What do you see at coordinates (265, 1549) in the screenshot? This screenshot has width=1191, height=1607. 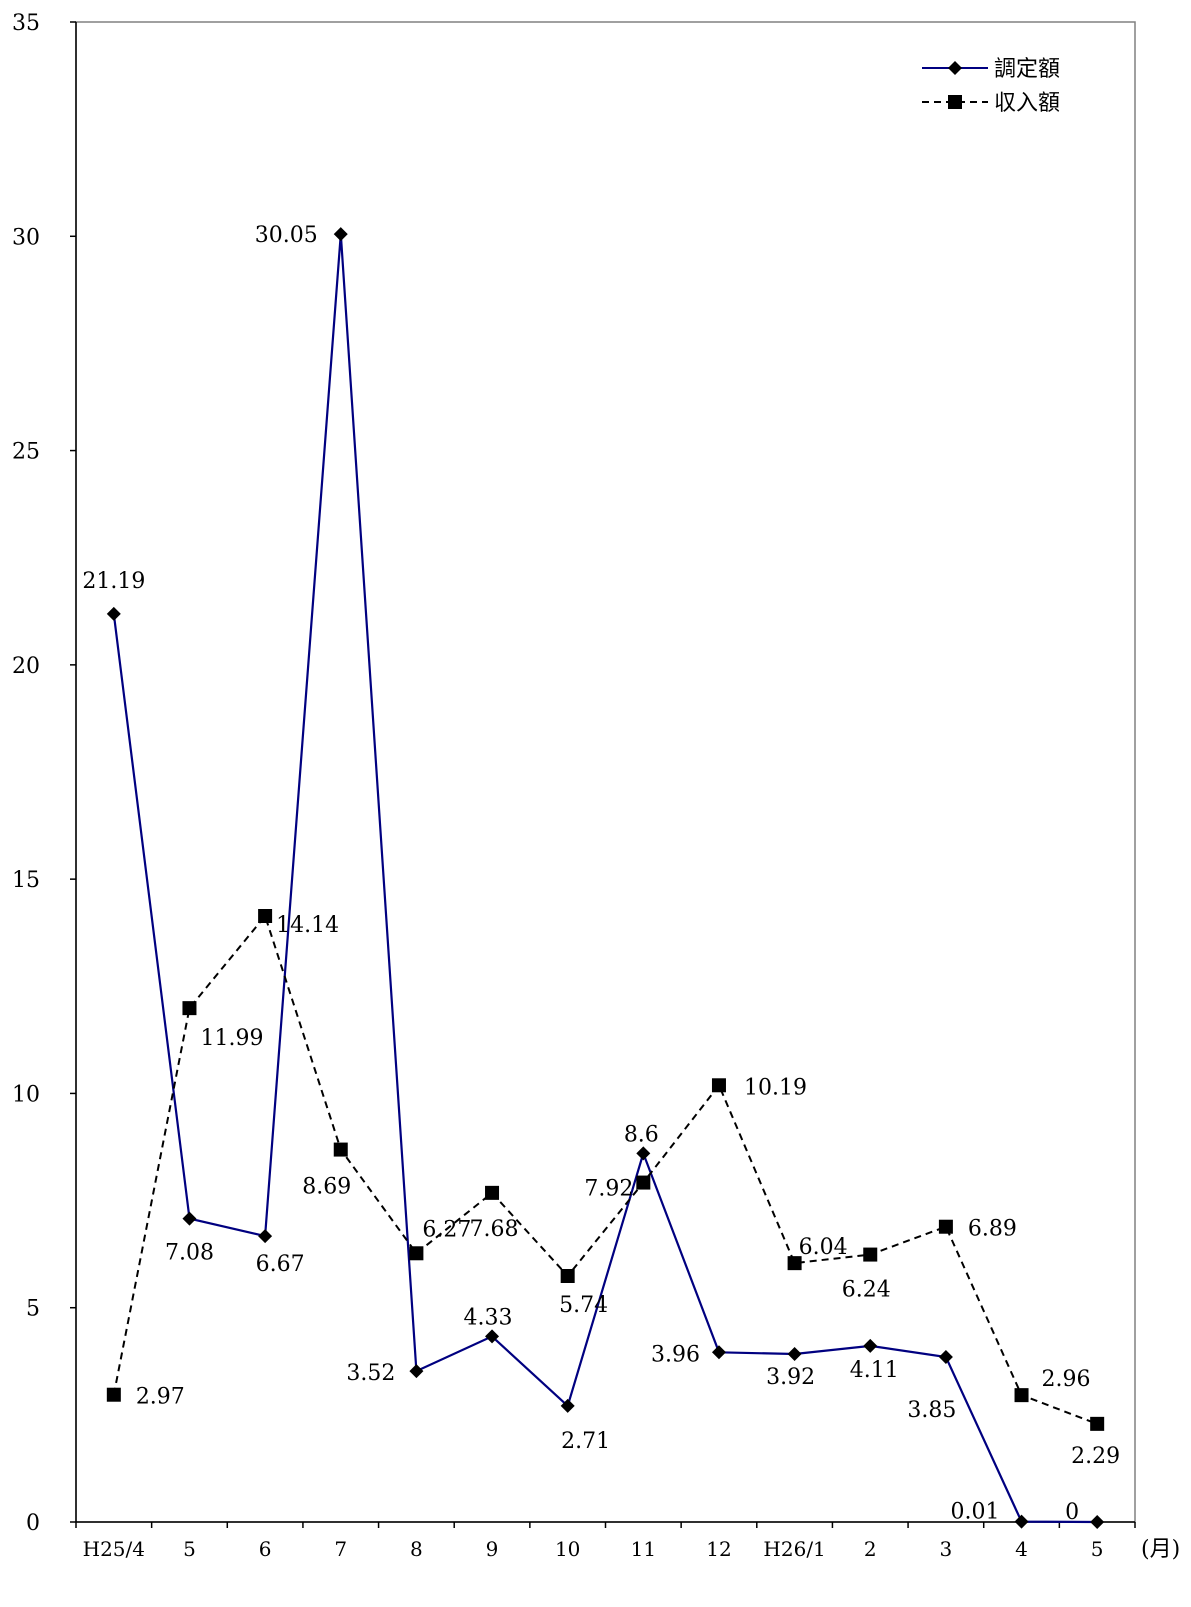 I see `x-tick-label: 6` at bounding box center [265, 1549].